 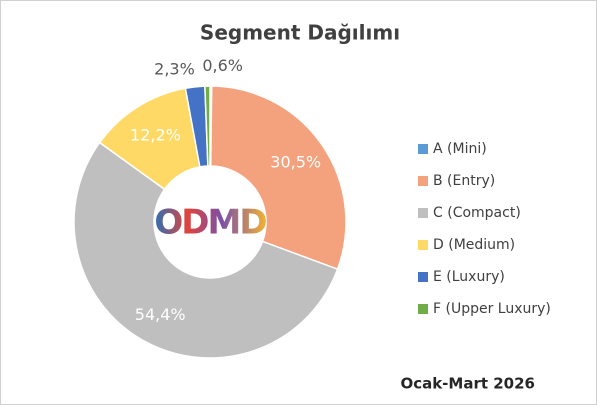 I want to click on data-label: 54,4%, so click(x=160, y=314).